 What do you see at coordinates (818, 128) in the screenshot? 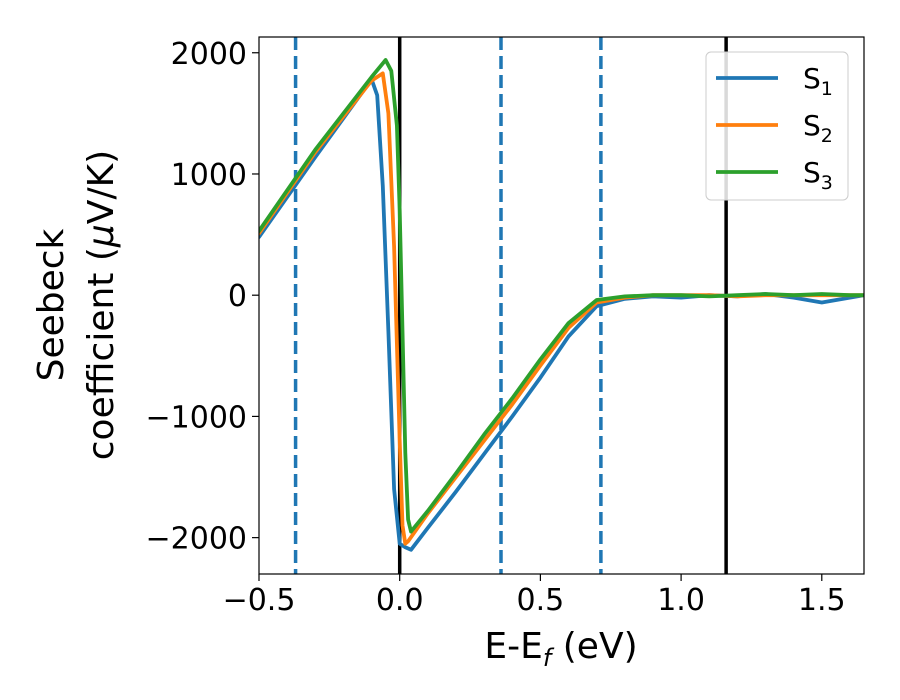
I see `legend-label-S2: S2` at bounding box center [818, 128].